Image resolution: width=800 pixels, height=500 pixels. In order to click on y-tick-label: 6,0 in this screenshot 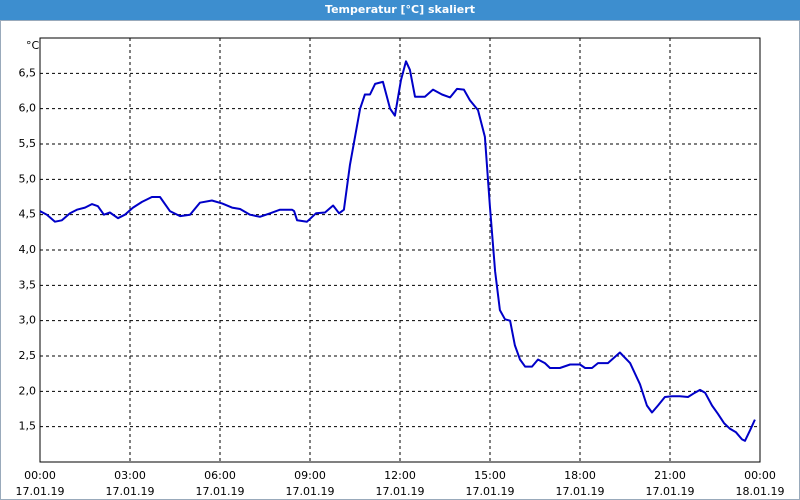, I will do `click(28, 108)`.